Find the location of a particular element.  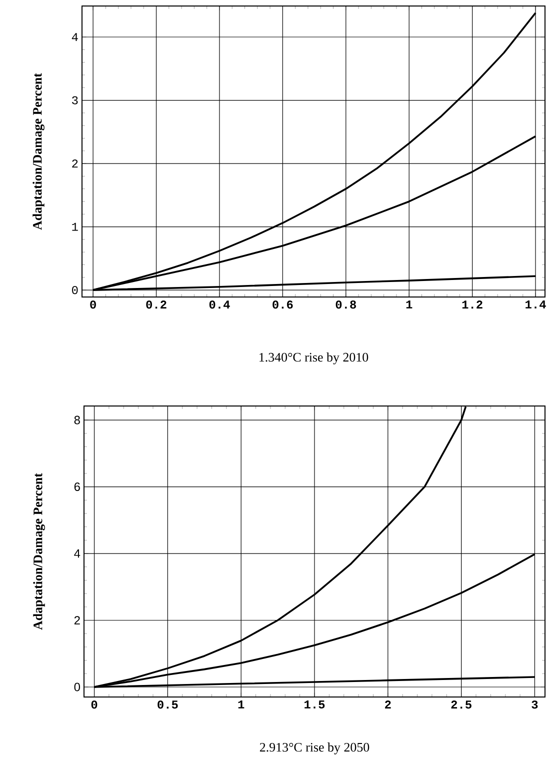

x-tick-label: 2 is located at coordinates (388, 704).